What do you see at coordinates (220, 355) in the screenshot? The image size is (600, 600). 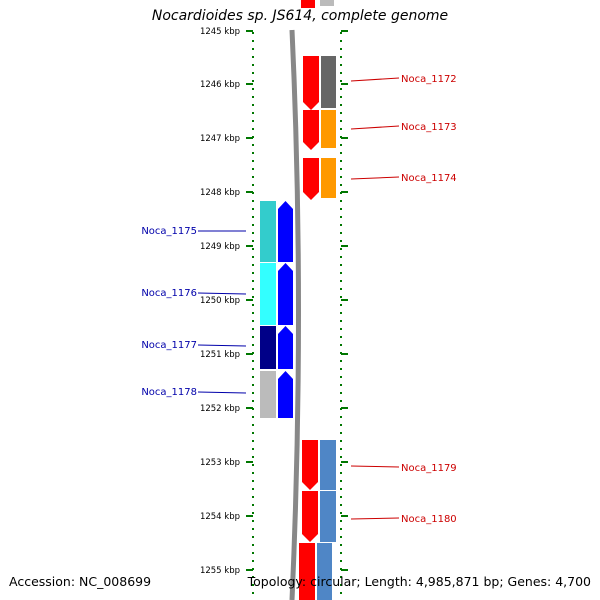 I see `tick-label: 1251 kbp` at bounding box center [220, 355].